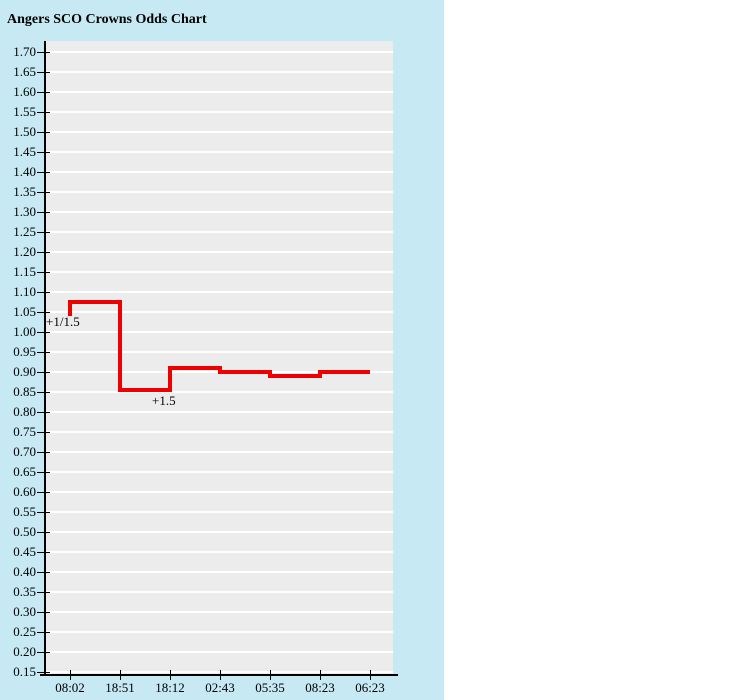  Describe the element at coordinates (24, 531) in the screenshot. I see `y-axis-tick-label: 0.50` at that location.